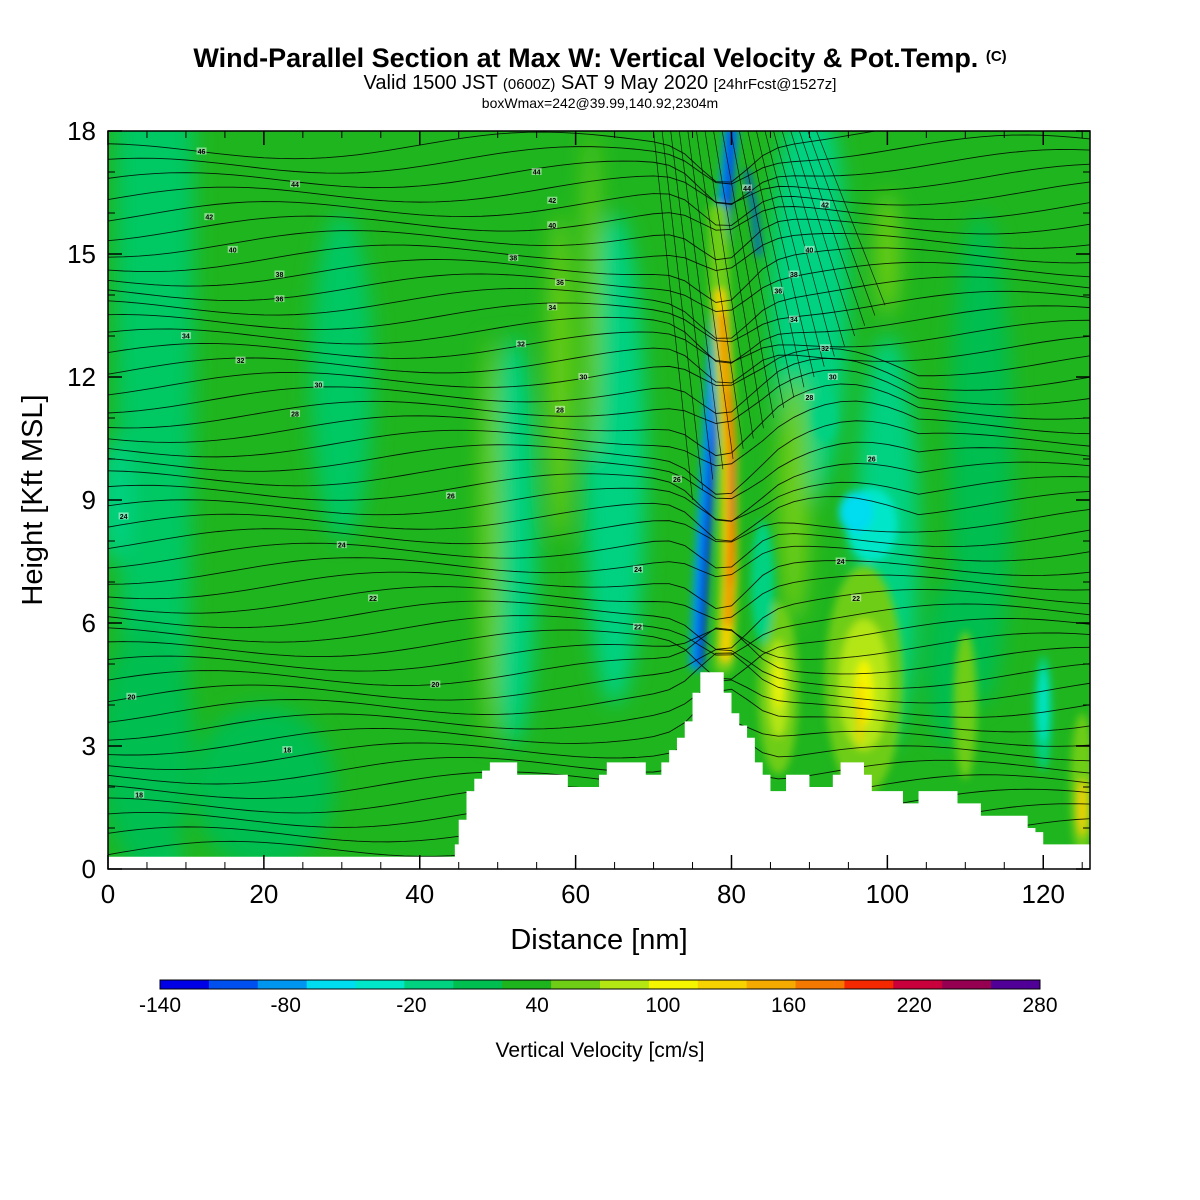 Image resolution: width=1200 pixels, height=1200 pixels. What do you see at coordinates (89, 623) in the screenshot?
I see `y-tick-label: 6` at bounding box center [89, 623].